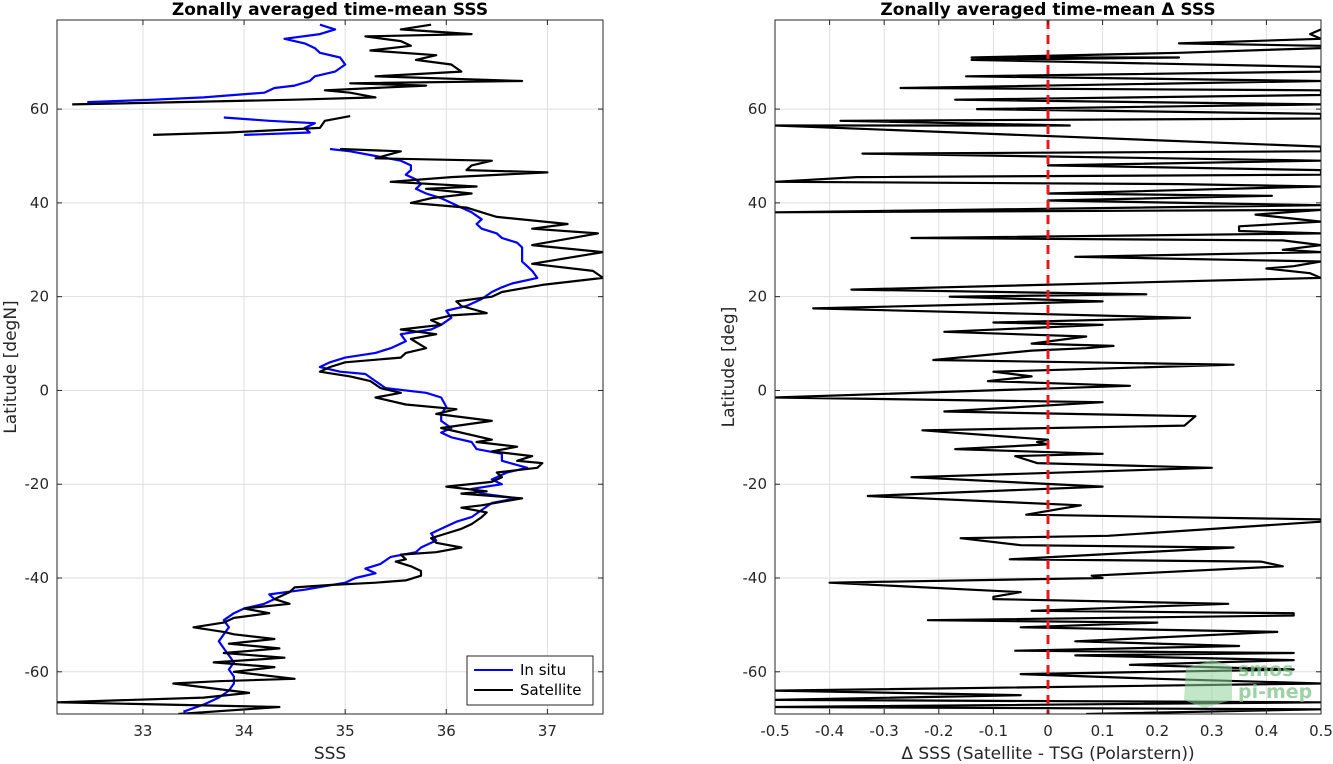 This screenshot has height=764, width=1333. What do you see at coordinates (829, 731) in the screenshot?
I see `x-tick-label: -0.4` at bounding box center [829, 731].